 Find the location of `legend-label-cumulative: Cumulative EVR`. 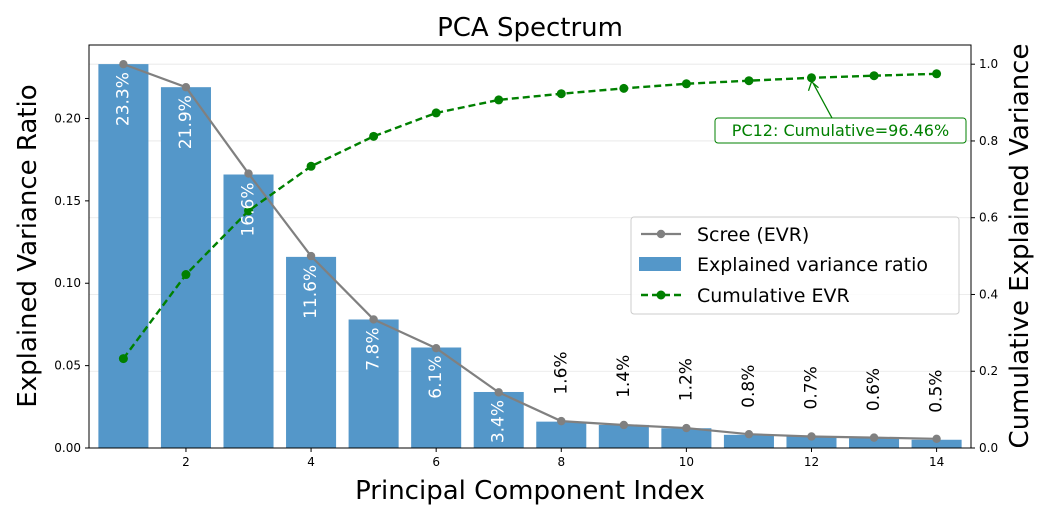

legend-label-cumulative: Cumulative EVR is located at coordinates (773, 296).